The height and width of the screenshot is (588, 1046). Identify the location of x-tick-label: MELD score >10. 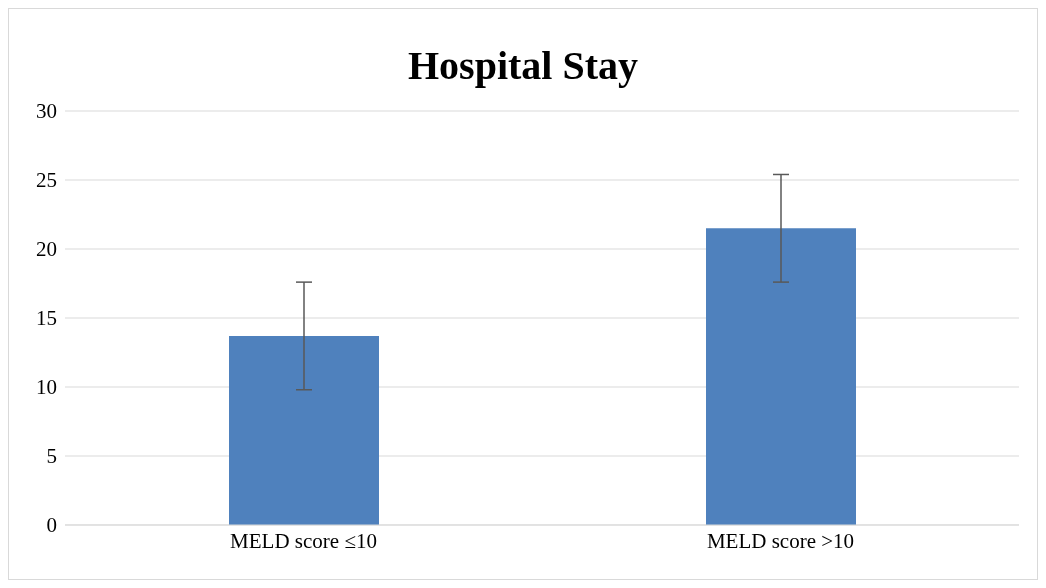
(780, 540).